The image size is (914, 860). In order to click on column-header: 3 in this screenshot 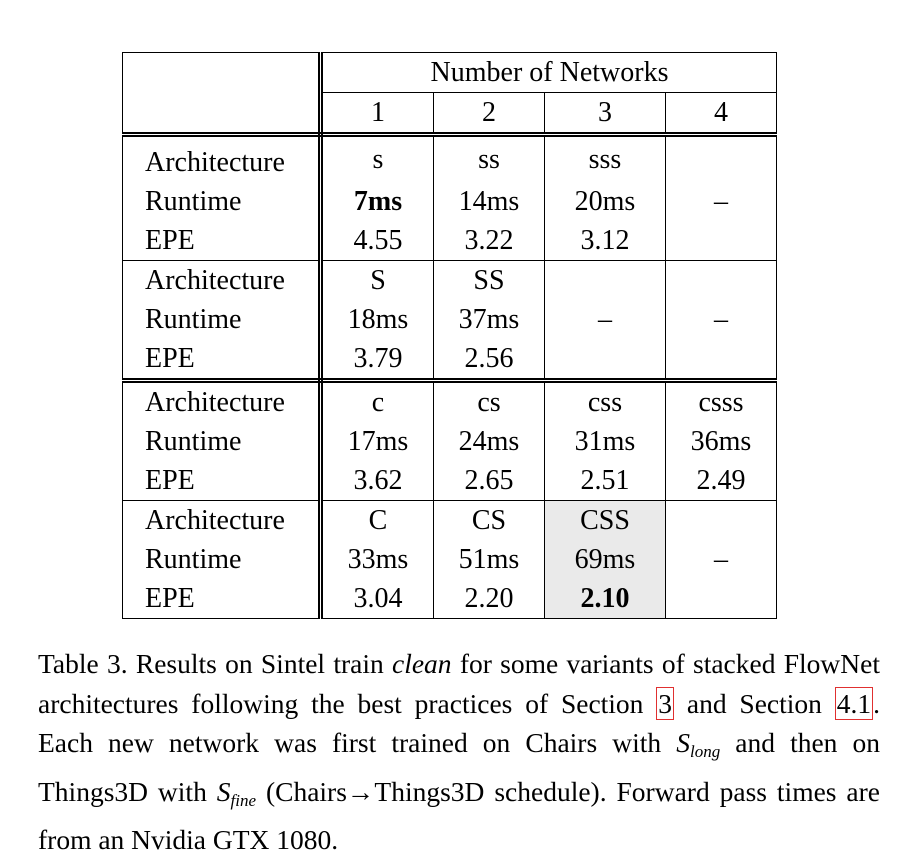, I will do `click(605, 114)`.